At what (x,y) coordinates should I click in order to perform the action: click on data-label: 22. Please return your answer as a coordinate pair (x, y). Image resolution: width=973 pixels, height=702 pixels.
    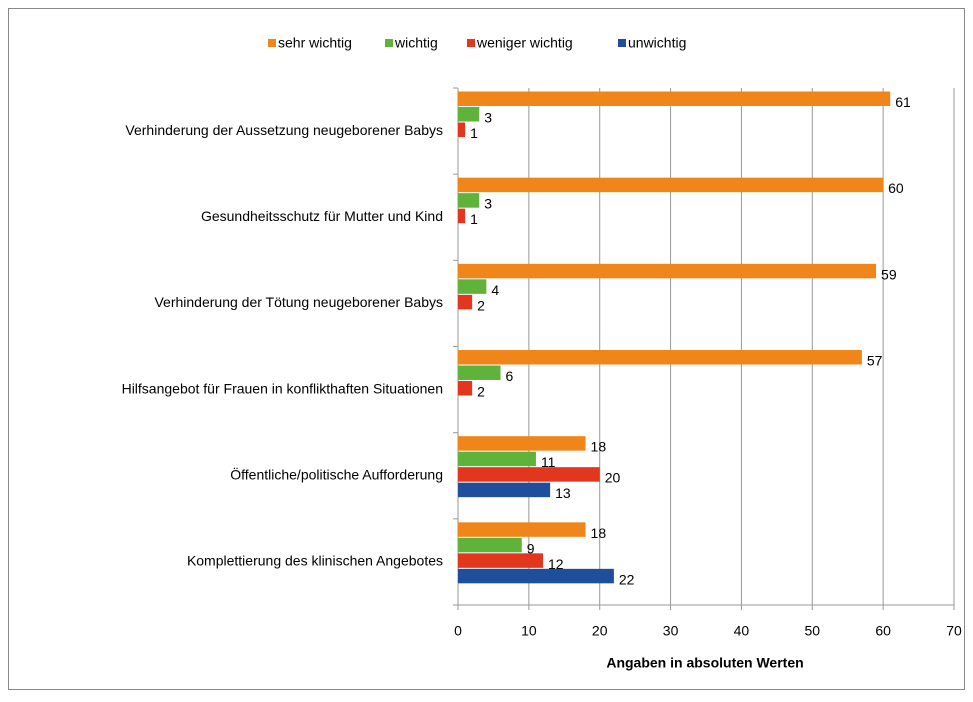
    Looking at the image, I should click on (627, 579).